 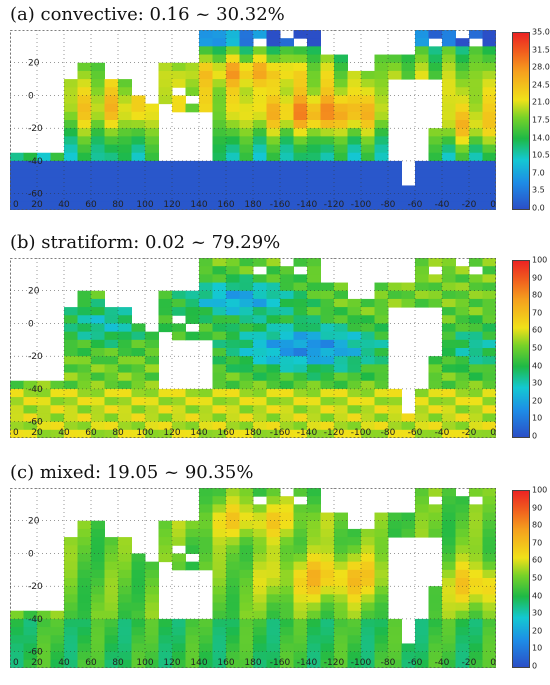 I want to click on lat-tick-label: -60, so click(x=35, y=195).